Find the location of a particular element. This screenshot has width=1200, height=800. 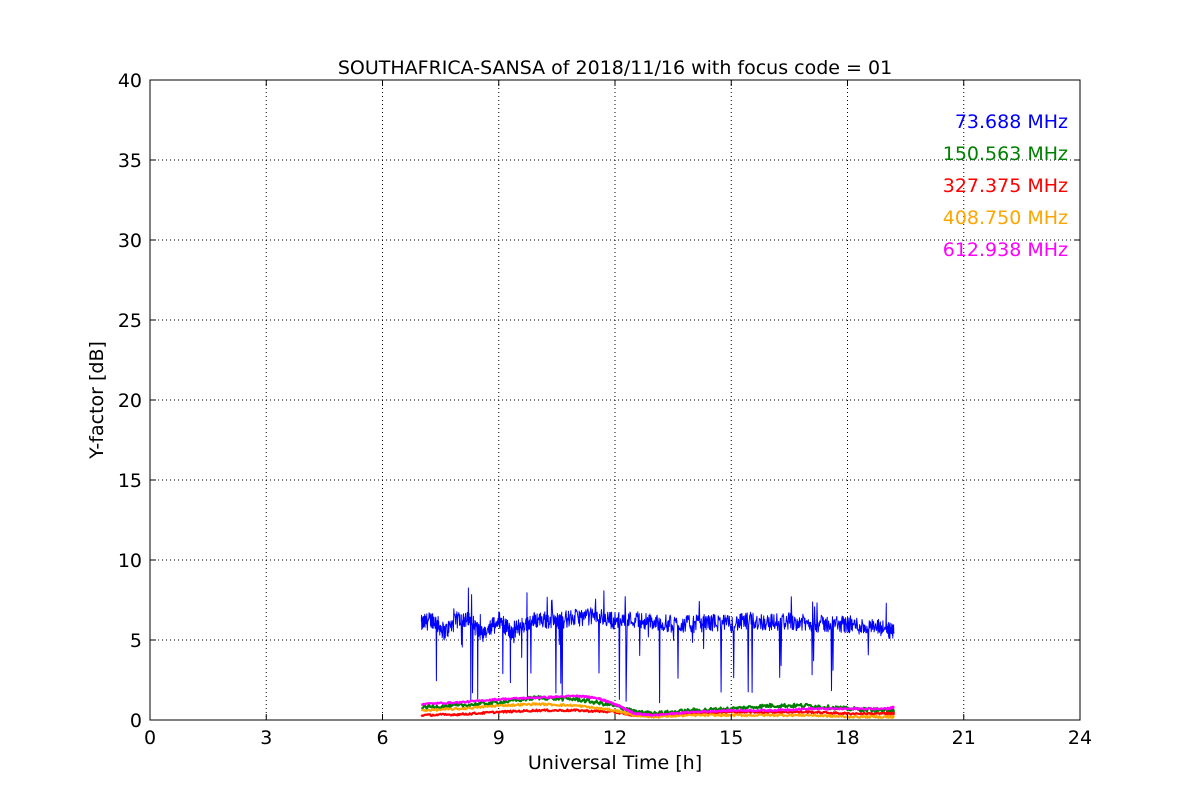

x-tick-label: 9 is located at coordinates (499, 738).